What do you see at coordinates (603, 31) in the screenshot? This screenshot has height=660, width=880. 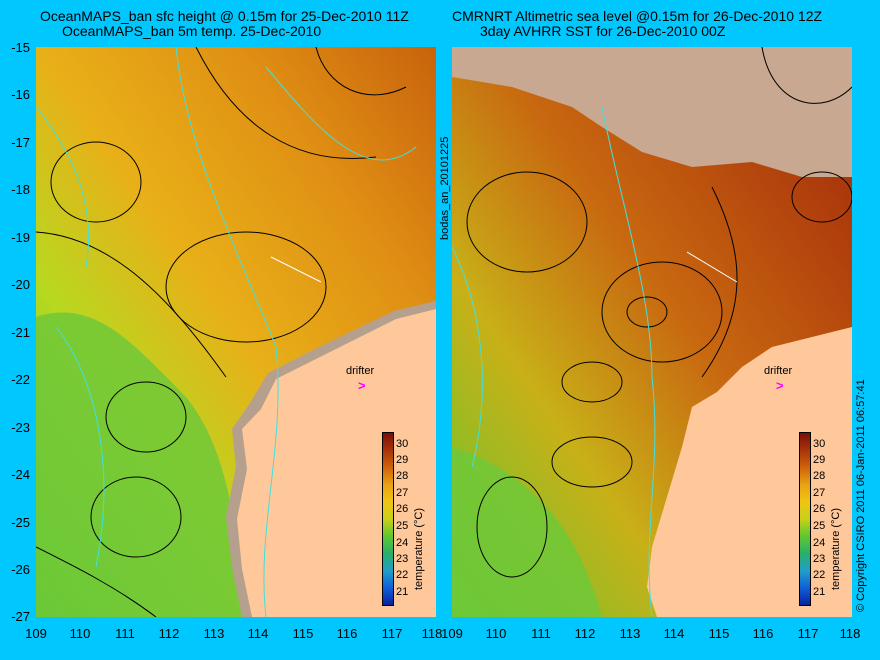 I see `right-title-line2: 3day AVHRR SST for 26-Dec-2010 00Z` at bounding box center [603, 31].